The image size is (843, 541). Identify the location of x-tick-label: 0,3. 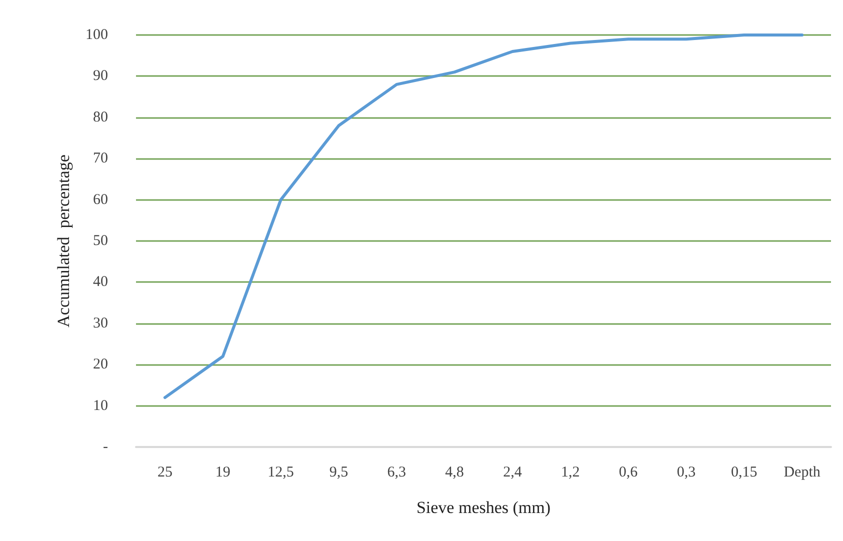
(686, 472).